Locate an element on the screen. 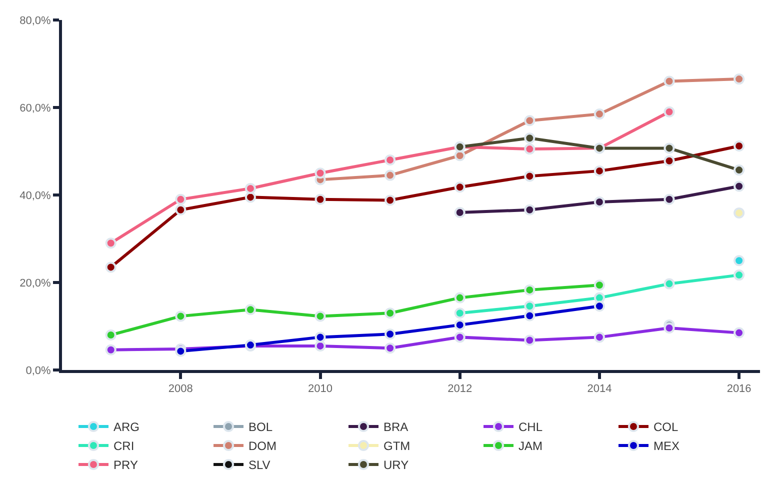  legend-label: SLV is located at coordinates (259, 465).